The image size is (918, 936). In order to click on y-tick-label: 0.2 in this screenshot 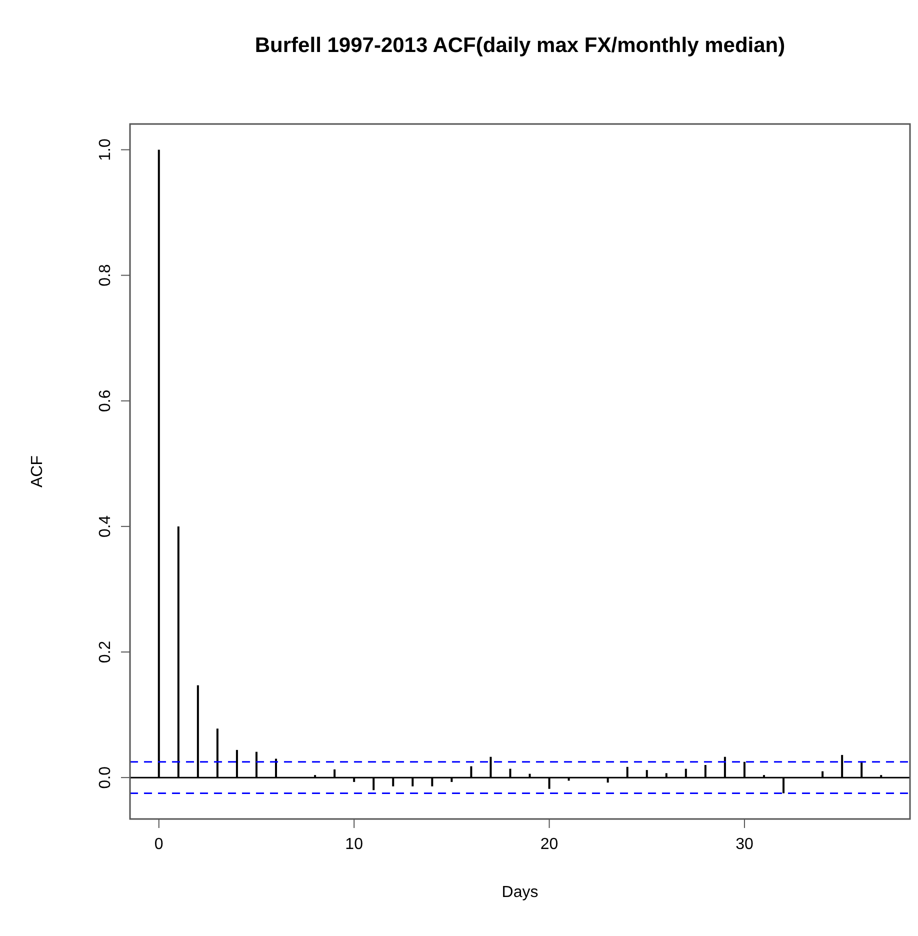, I will do `click(105, 652)`.